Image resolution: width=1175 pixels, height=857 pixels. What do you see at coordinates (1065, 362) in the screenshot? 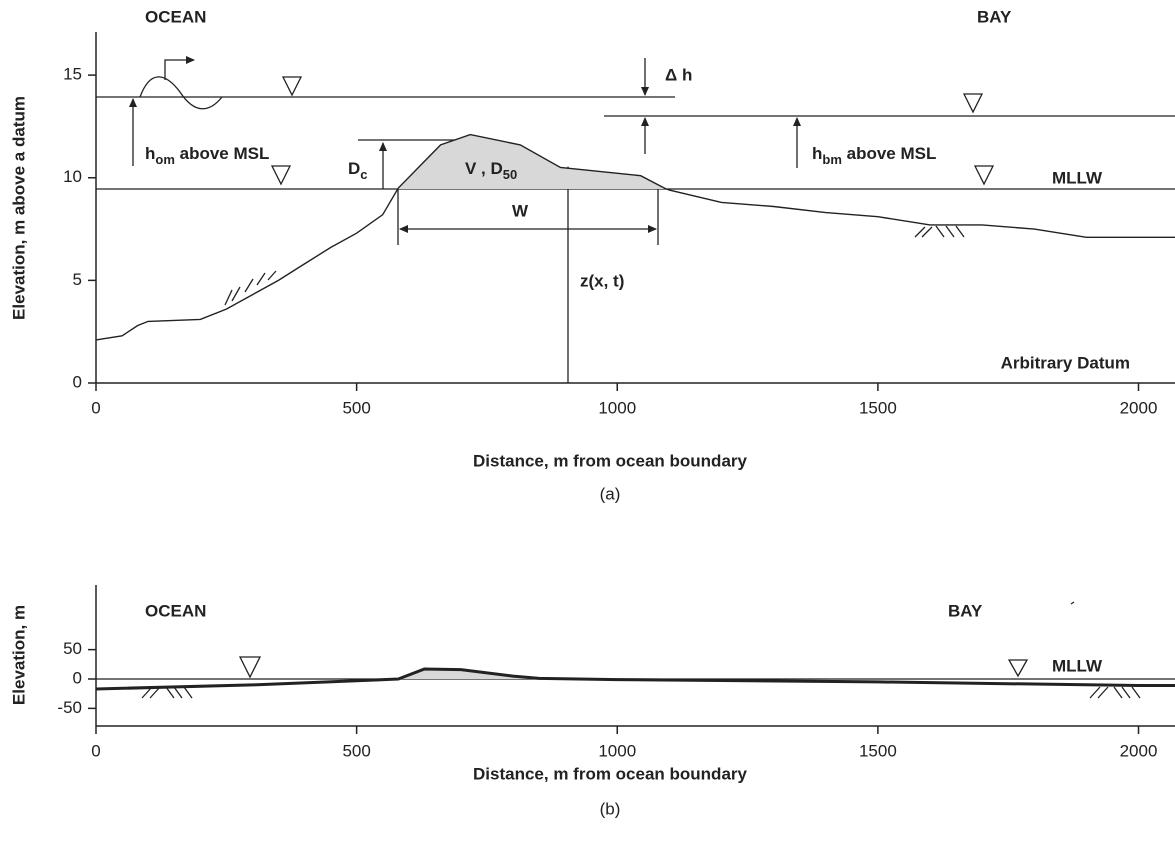
I see `annotation: Arbitrary Datum` at bounding box center [1065, 362].